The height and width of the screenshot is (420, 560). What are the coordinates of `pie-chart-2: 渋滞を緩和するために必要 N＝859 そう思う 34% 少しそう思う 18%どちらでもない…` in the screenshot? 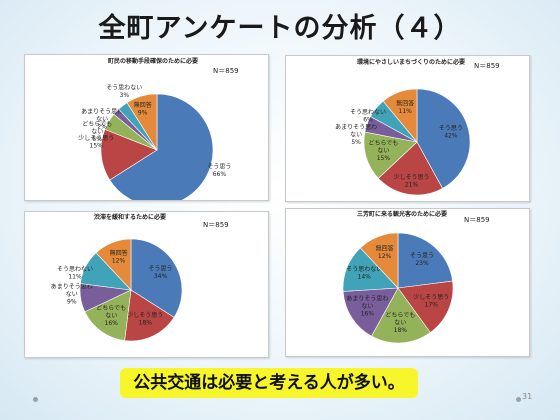 It's located at (140, 277).